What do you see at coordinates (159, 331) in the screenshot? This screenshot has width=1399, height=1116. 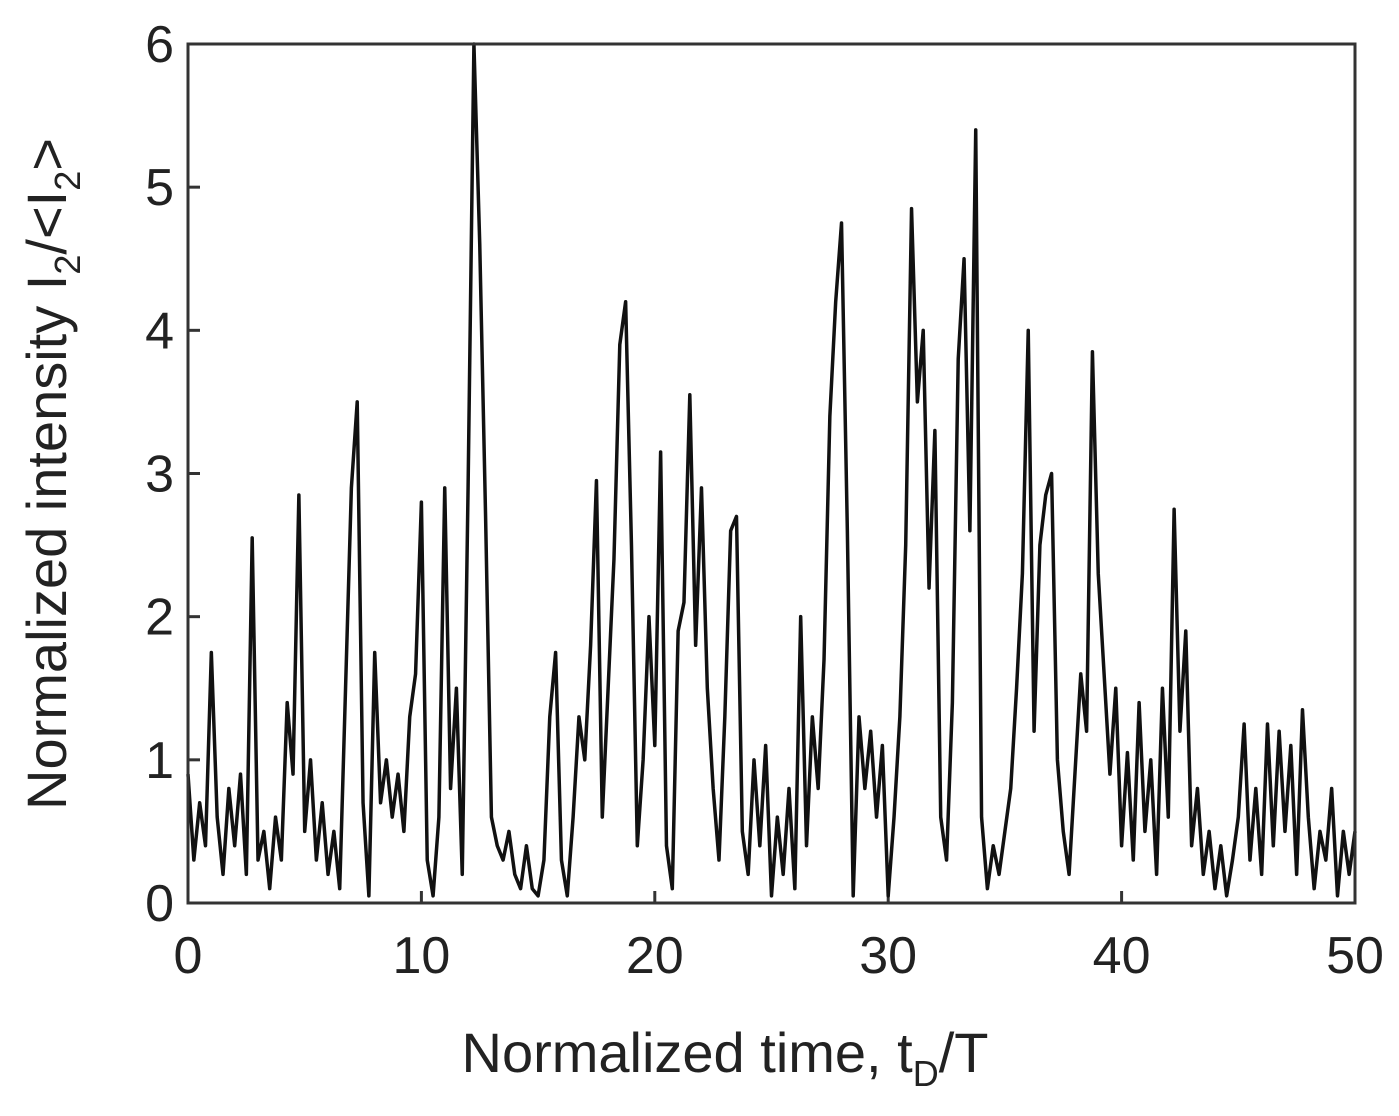 I see `y-tick-label: 4` at bounding box center [159, 331].